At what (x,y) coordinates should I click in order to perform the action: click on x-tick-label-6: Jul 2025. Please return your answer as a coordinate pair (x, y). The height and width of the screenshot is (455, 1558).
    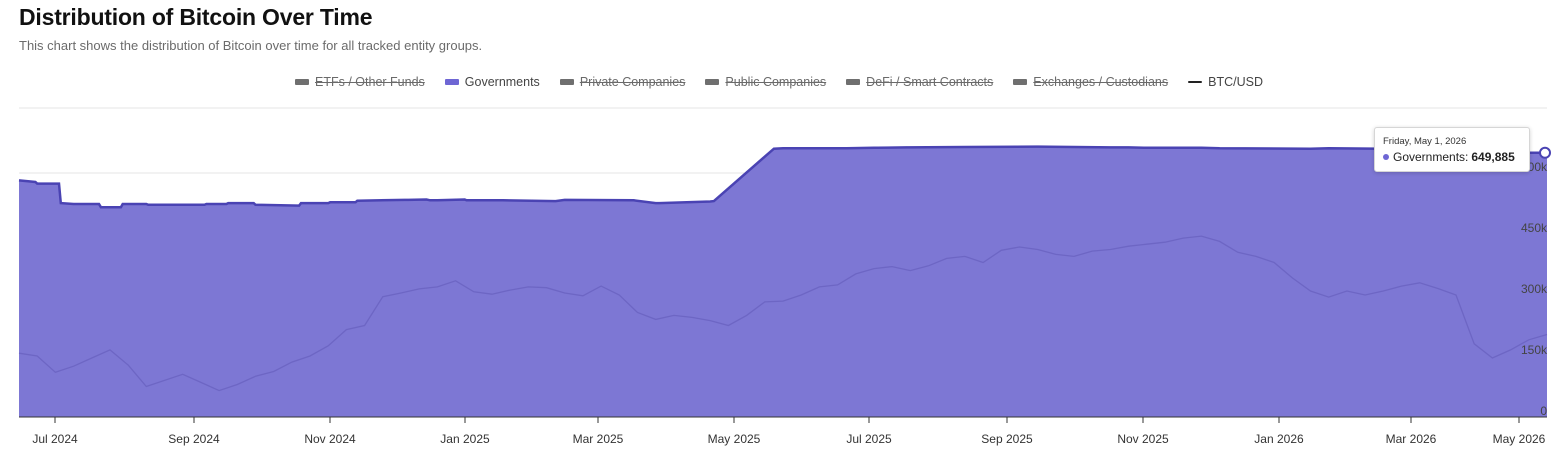
    Looking at the image, I should click on (869, 439).